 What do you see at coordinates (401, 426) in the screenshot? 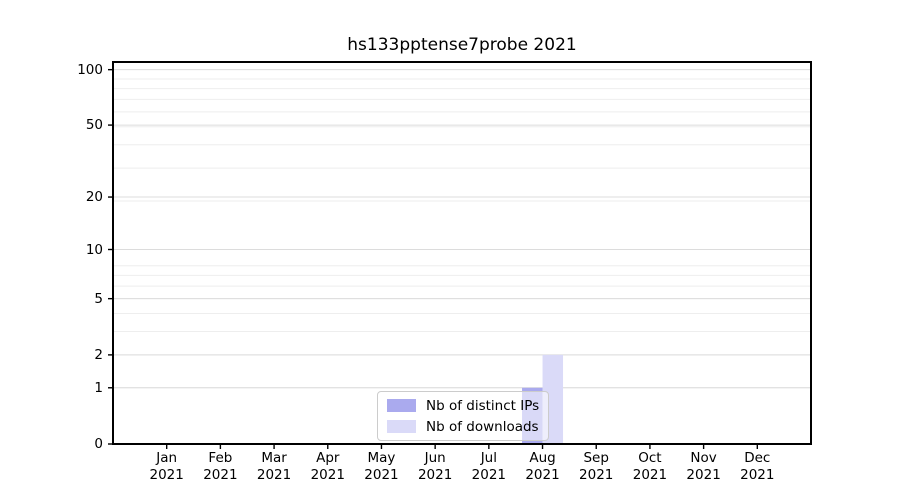
I see `legend-swatch-downloads-icon` at bounding box center [401, 426].